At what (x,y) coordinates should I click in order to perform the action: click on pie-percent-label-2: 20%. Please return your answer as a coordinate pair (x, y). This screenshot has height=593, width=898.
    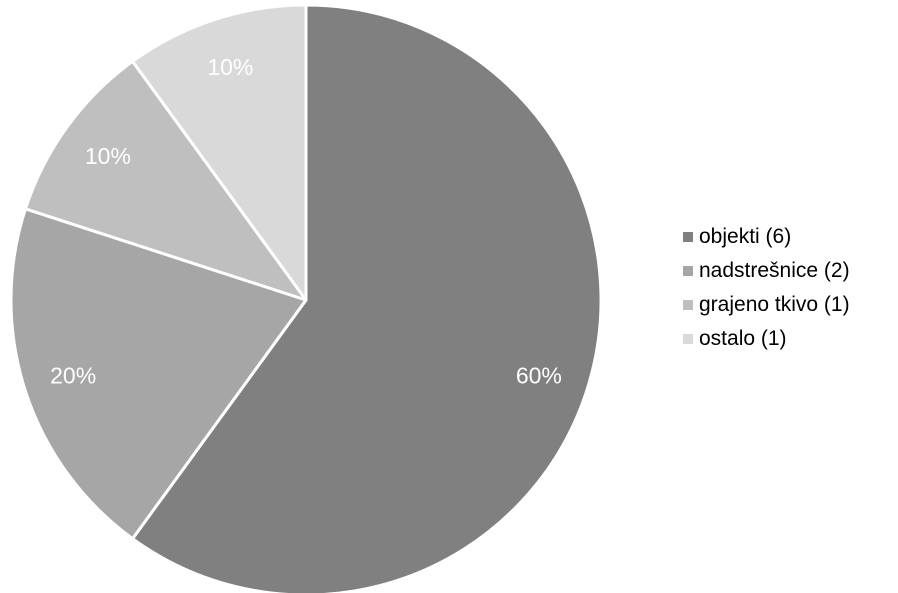
    Looking at the image, I should click on (73, 376).